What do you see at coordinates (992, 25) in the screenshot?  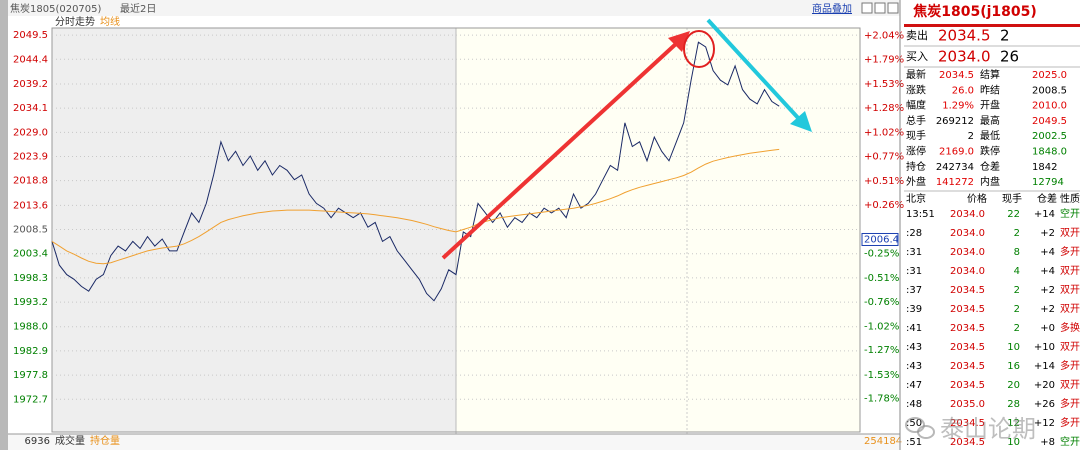 I see `title-underline` at bounding box center [992, 25].